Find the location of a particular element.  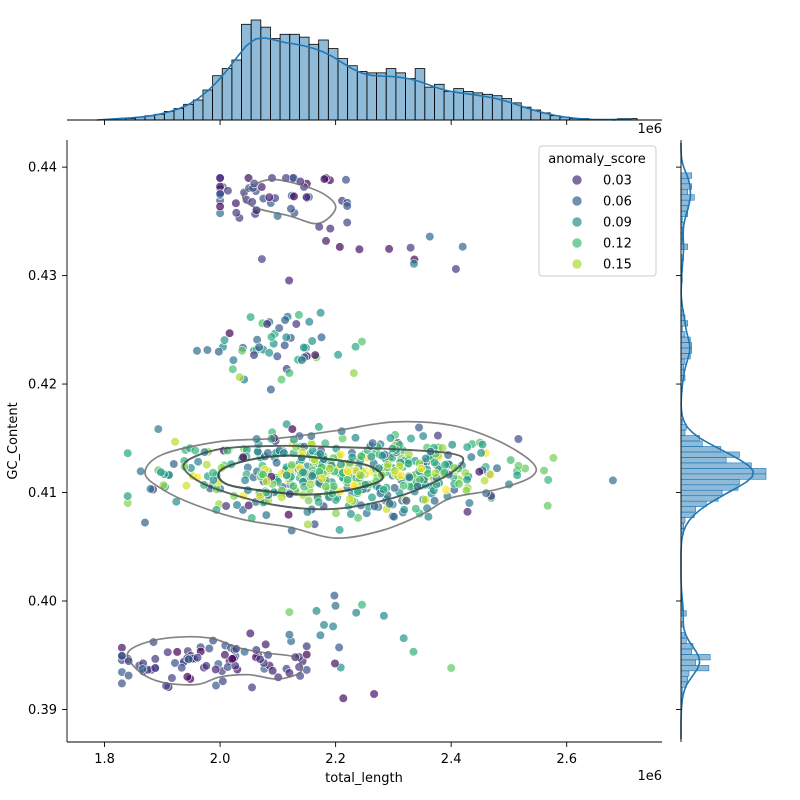

legend-entries: 0.03 0.06 0.09 0.12 0.15 is located at coordinates (601, 223).